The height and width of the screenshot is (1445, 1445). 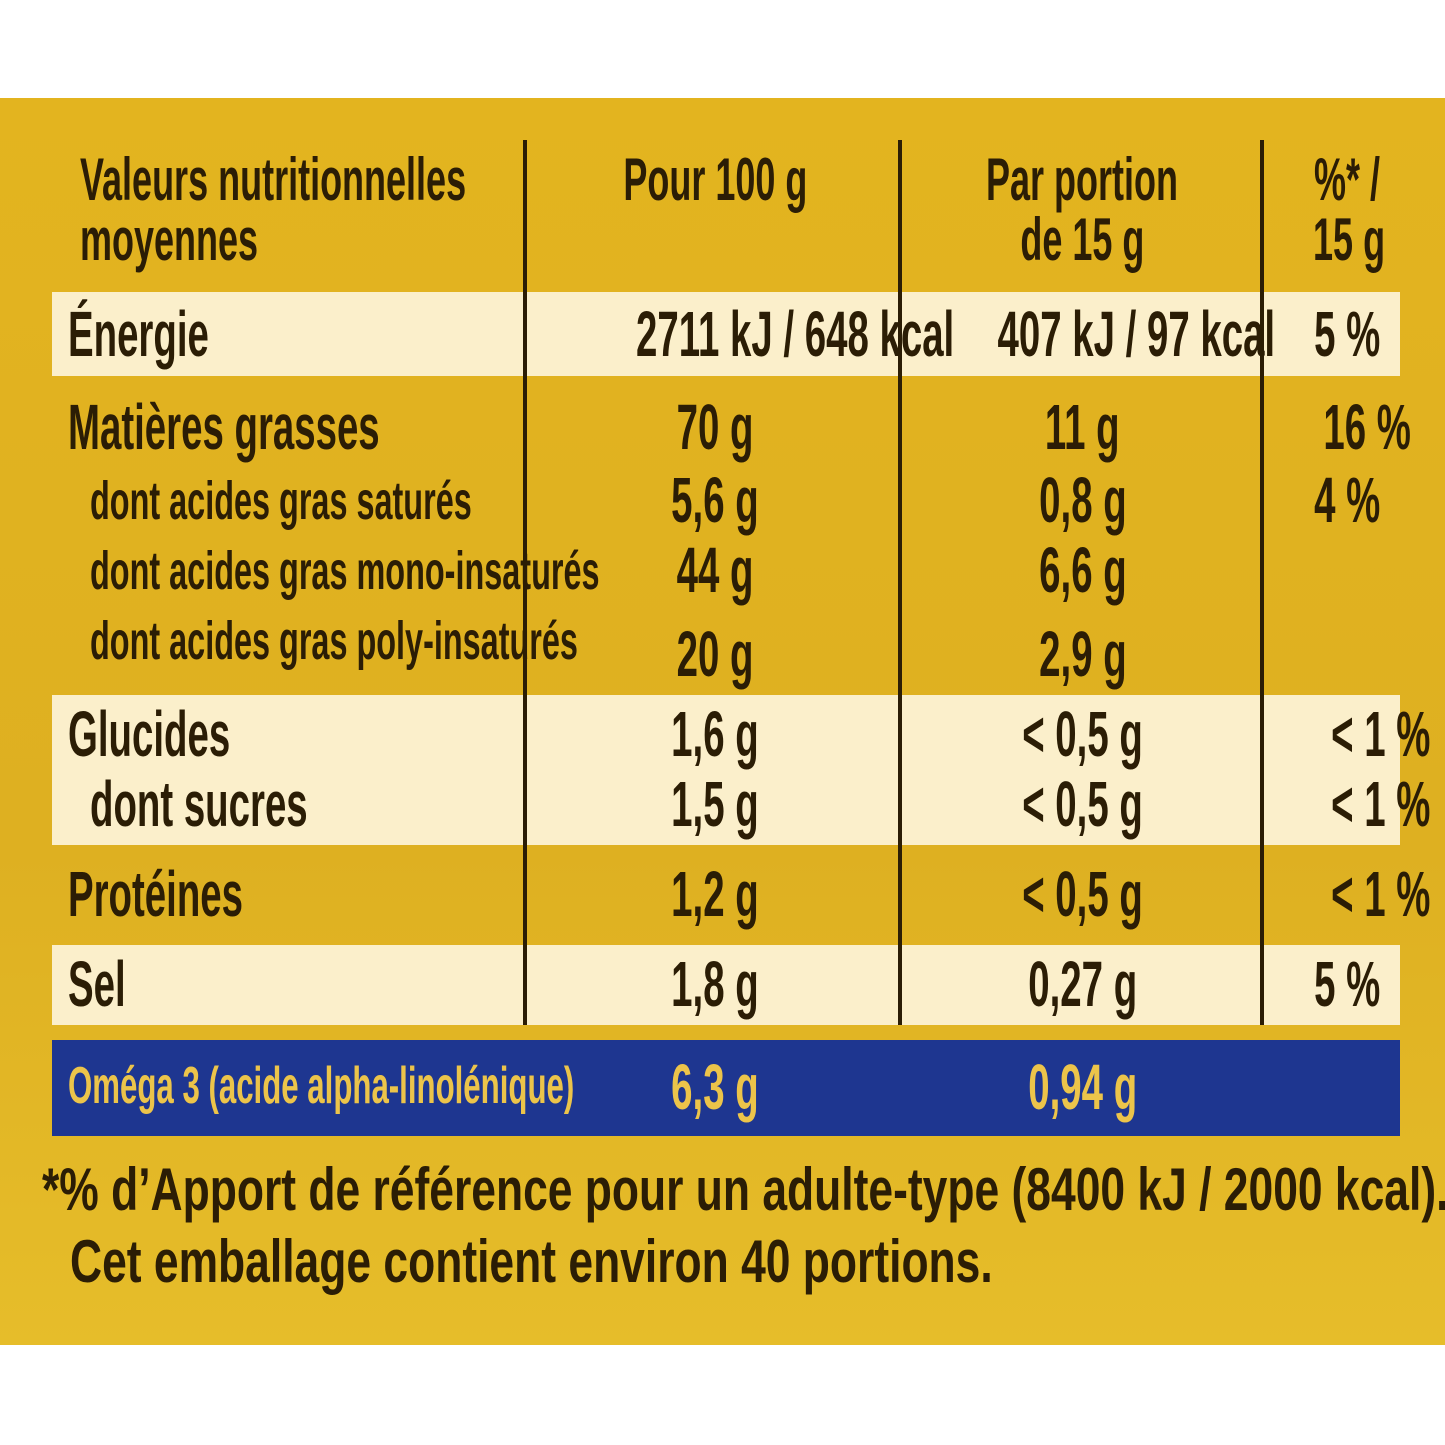 I want to click on header-cell-text: Par portion, so click(x=1082, y=179).